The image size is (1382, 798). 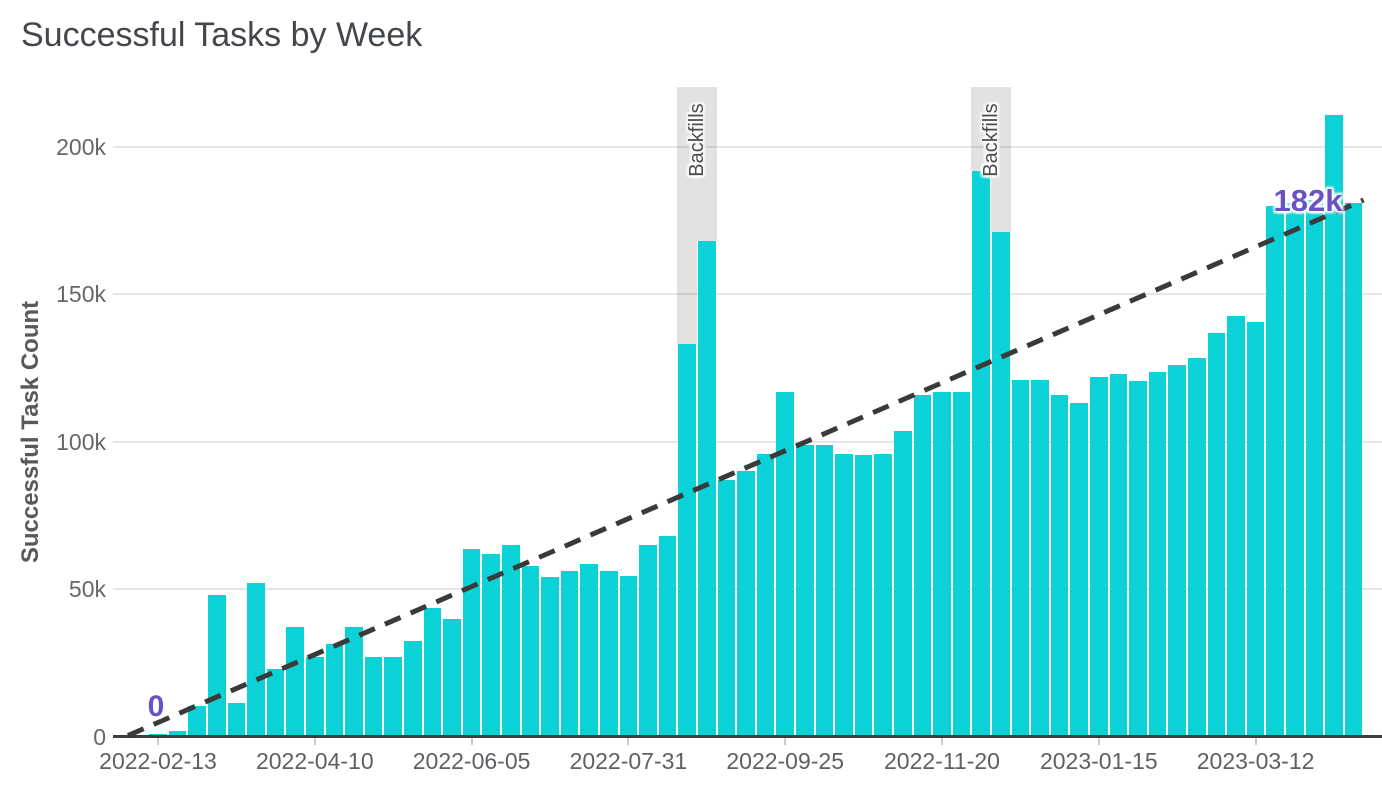 I want to click on backfill-annotation-1: Backfills, so click(x=697, y=140).